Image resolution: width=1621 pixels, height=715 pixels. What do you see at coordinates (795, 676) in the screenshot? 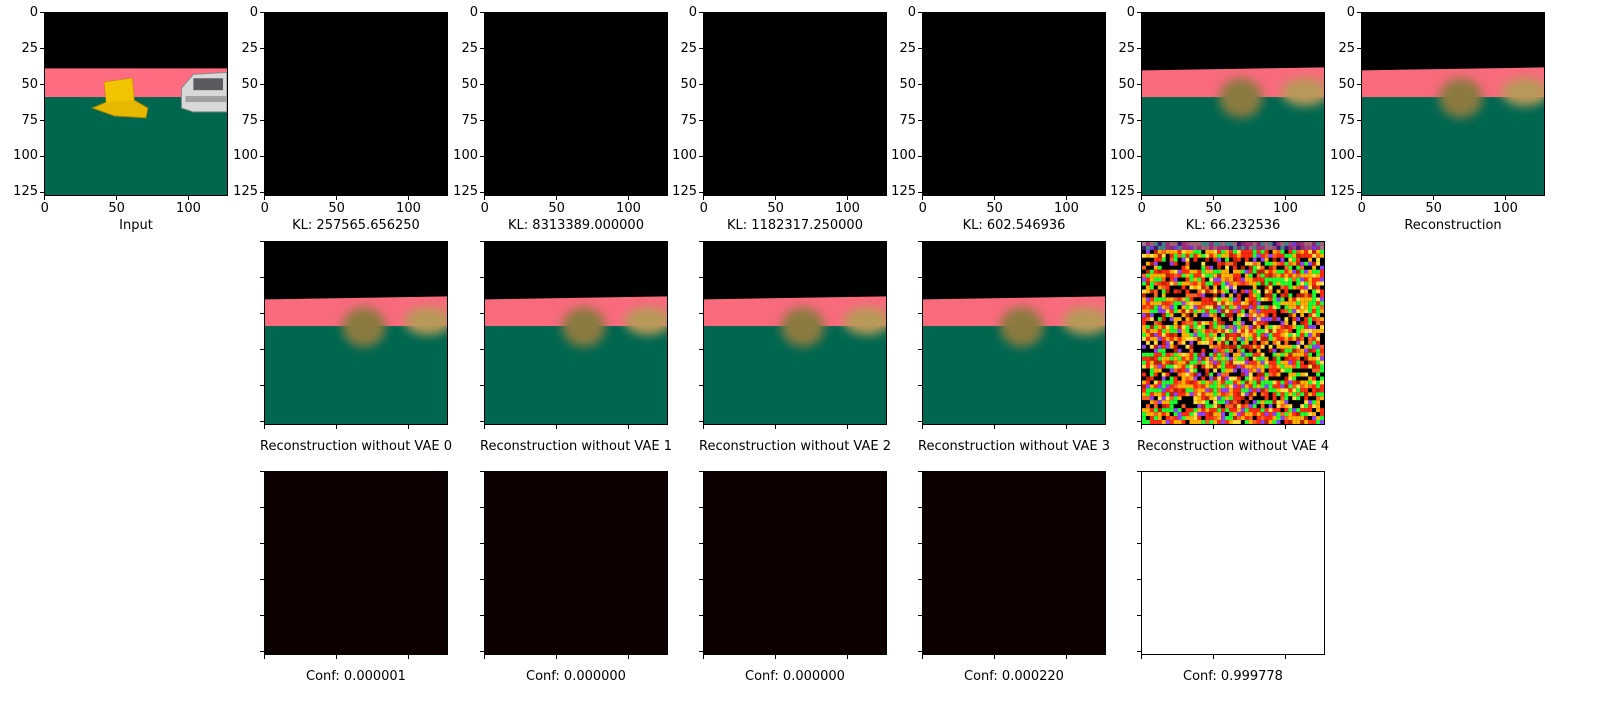
I see `panel-caption: Conf: 0.000000` at bounding box center [795, 676].